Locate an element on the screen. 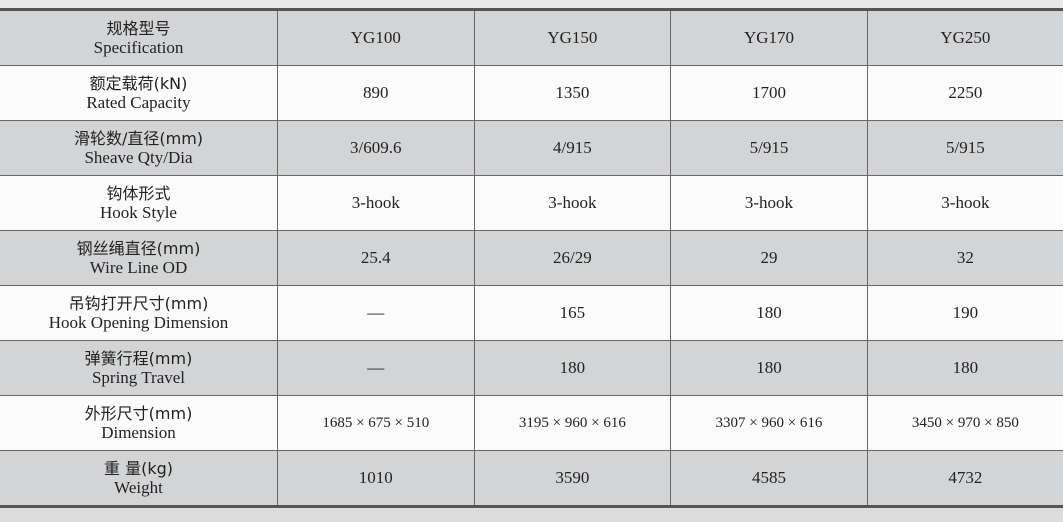  label-zh: 外形尺寸(mm) is located at coordinates (138, 413).